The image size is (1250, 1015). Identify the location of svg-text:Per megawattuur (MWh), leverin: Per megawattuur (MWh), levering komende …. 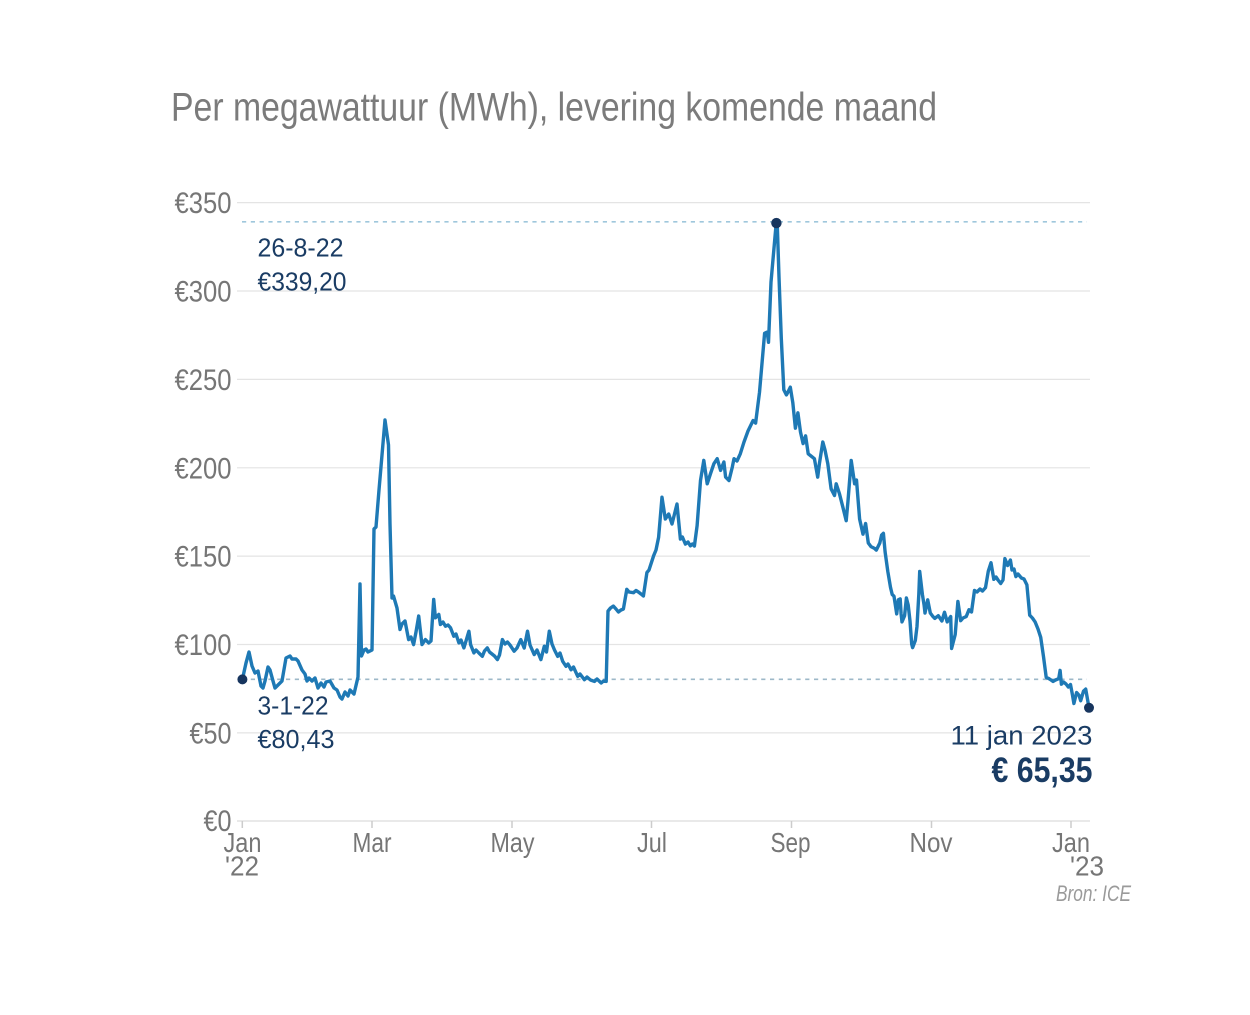
(554, 108).